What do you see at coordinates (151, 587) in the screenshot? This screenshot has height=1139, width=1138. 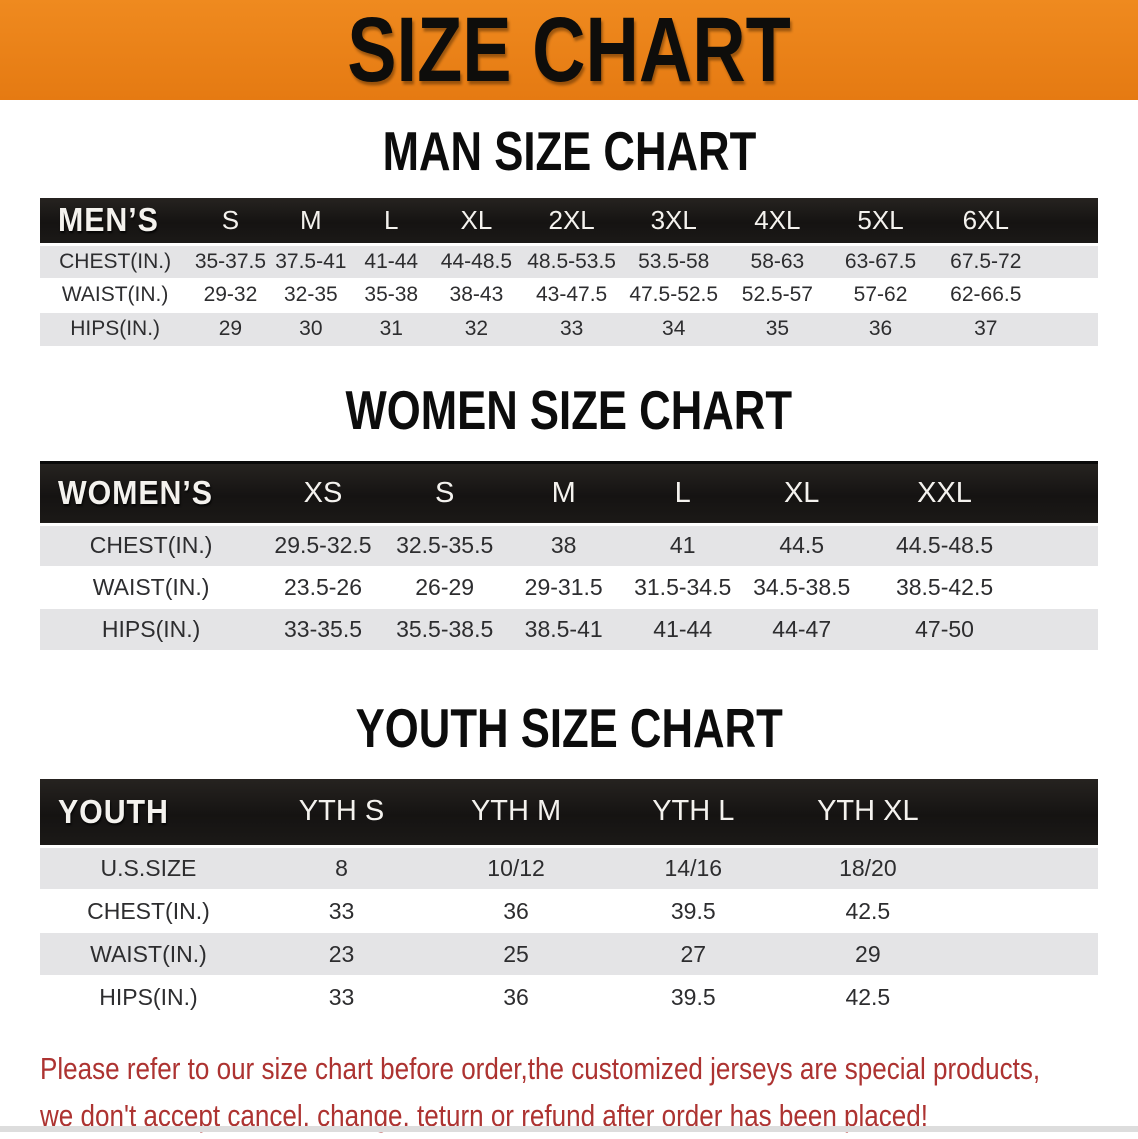 I see `women-waist-label: WAIST(IN.)` at bounding box center [151, 587].